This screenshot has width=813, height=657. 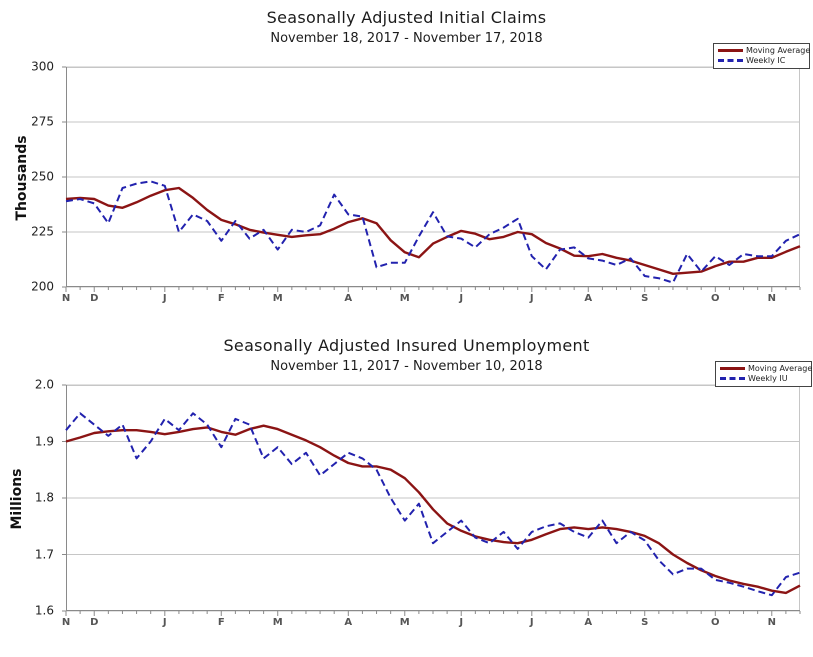 I want to click on moving-average-line, so click(x=433, y=231).